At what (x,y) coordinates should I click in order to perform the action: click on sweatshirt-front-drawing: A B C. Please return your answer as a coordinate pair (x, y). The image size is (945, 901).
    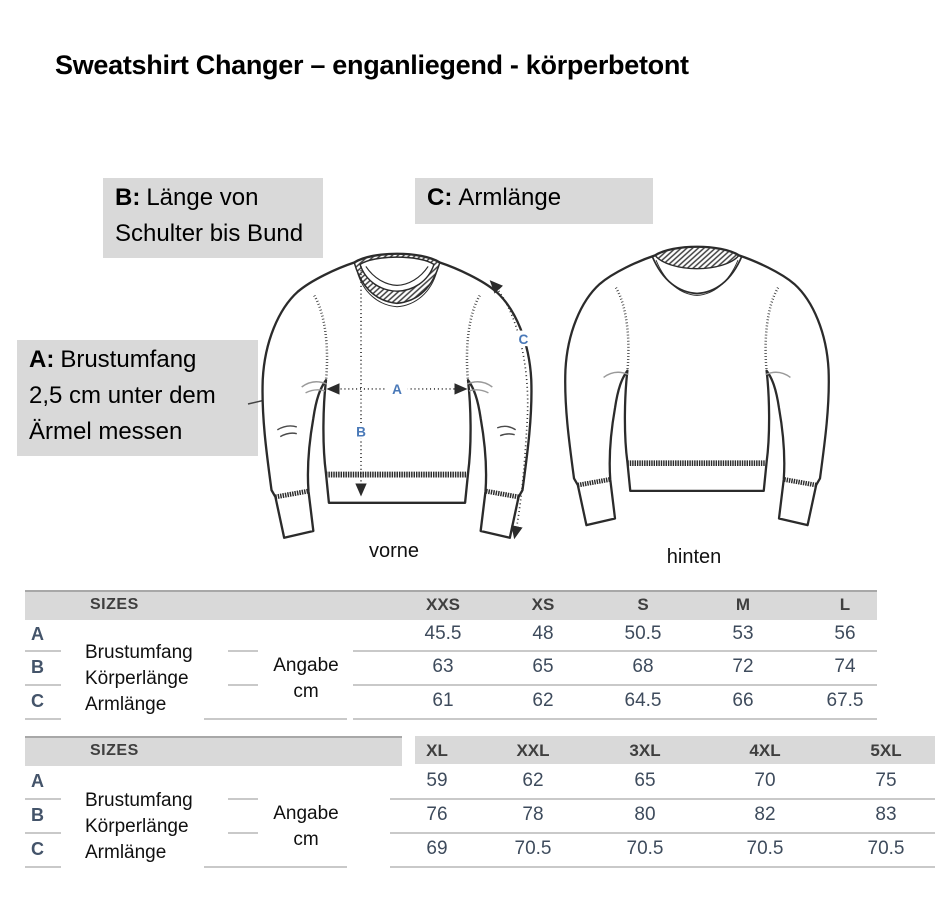
    Looking at the image, I should click on (397, 396).